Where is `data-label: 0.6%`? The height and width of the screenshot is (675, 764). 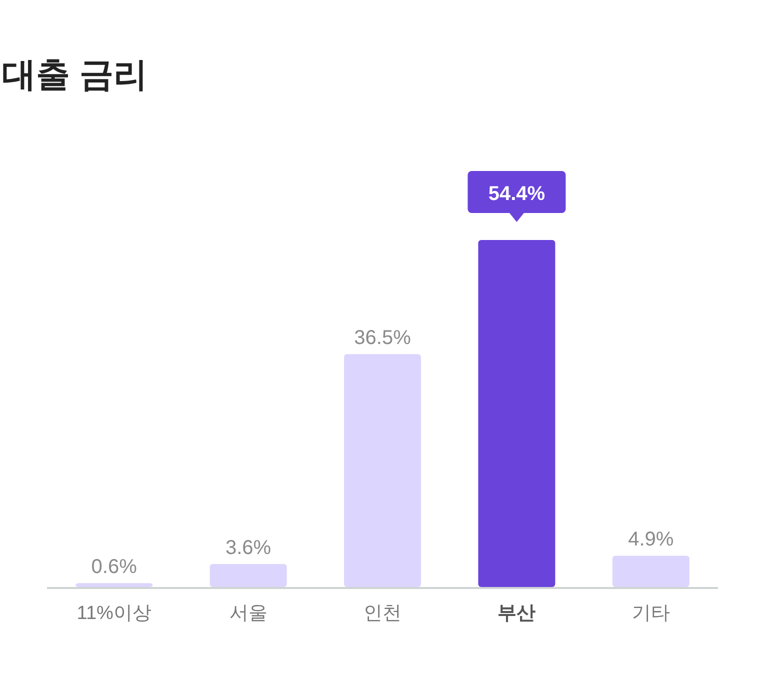 data-label: 0.6% is located at coordinates (114, 567).